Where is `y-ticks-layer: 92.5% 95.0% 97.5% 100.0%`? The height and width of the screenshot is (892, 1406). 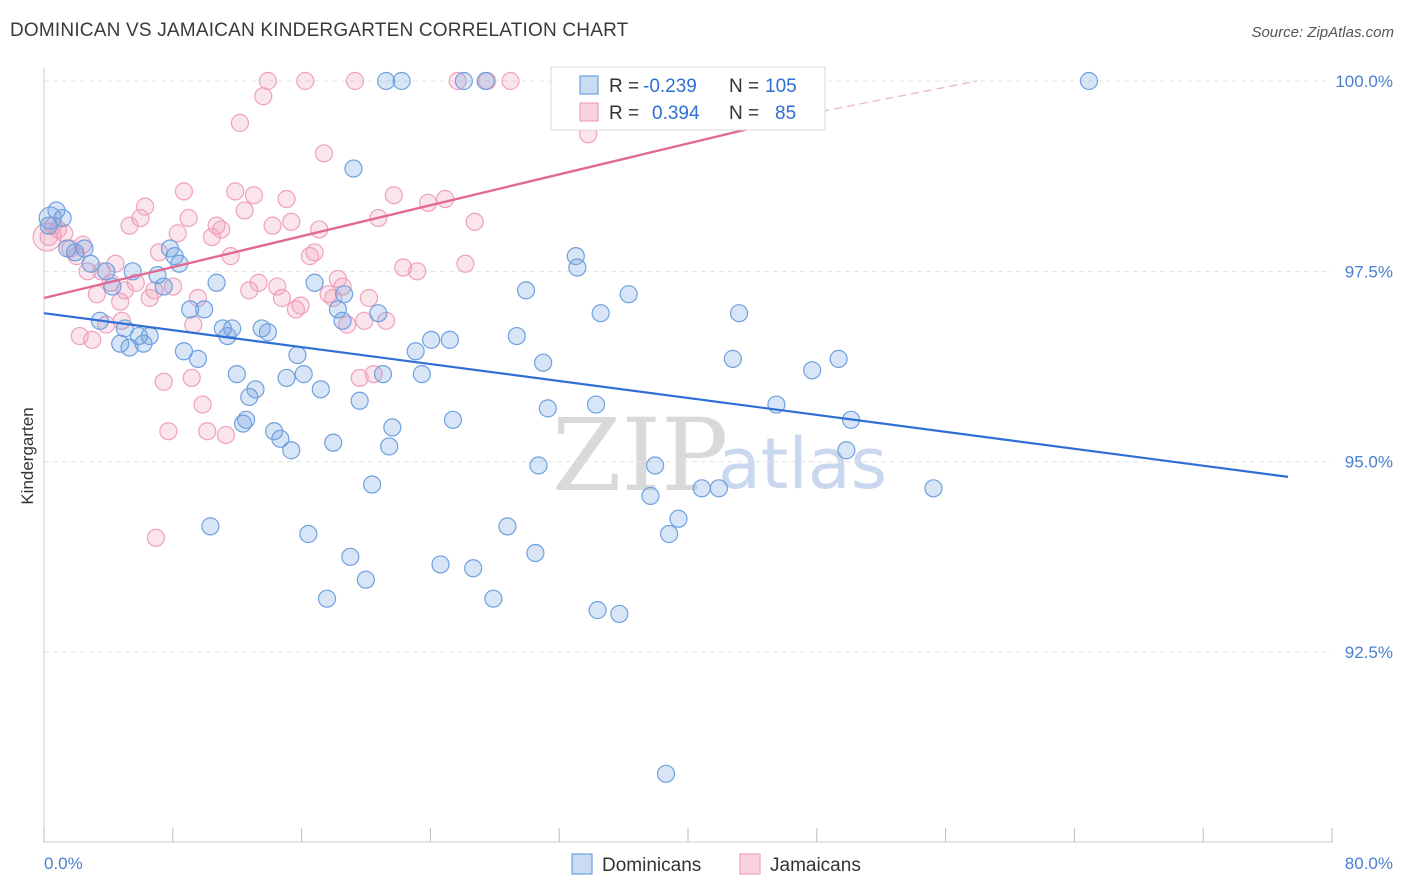
y-ticks-layer: 92.5% 95.0% 97.5% 100.0% is located at coordinates (1364, 367).